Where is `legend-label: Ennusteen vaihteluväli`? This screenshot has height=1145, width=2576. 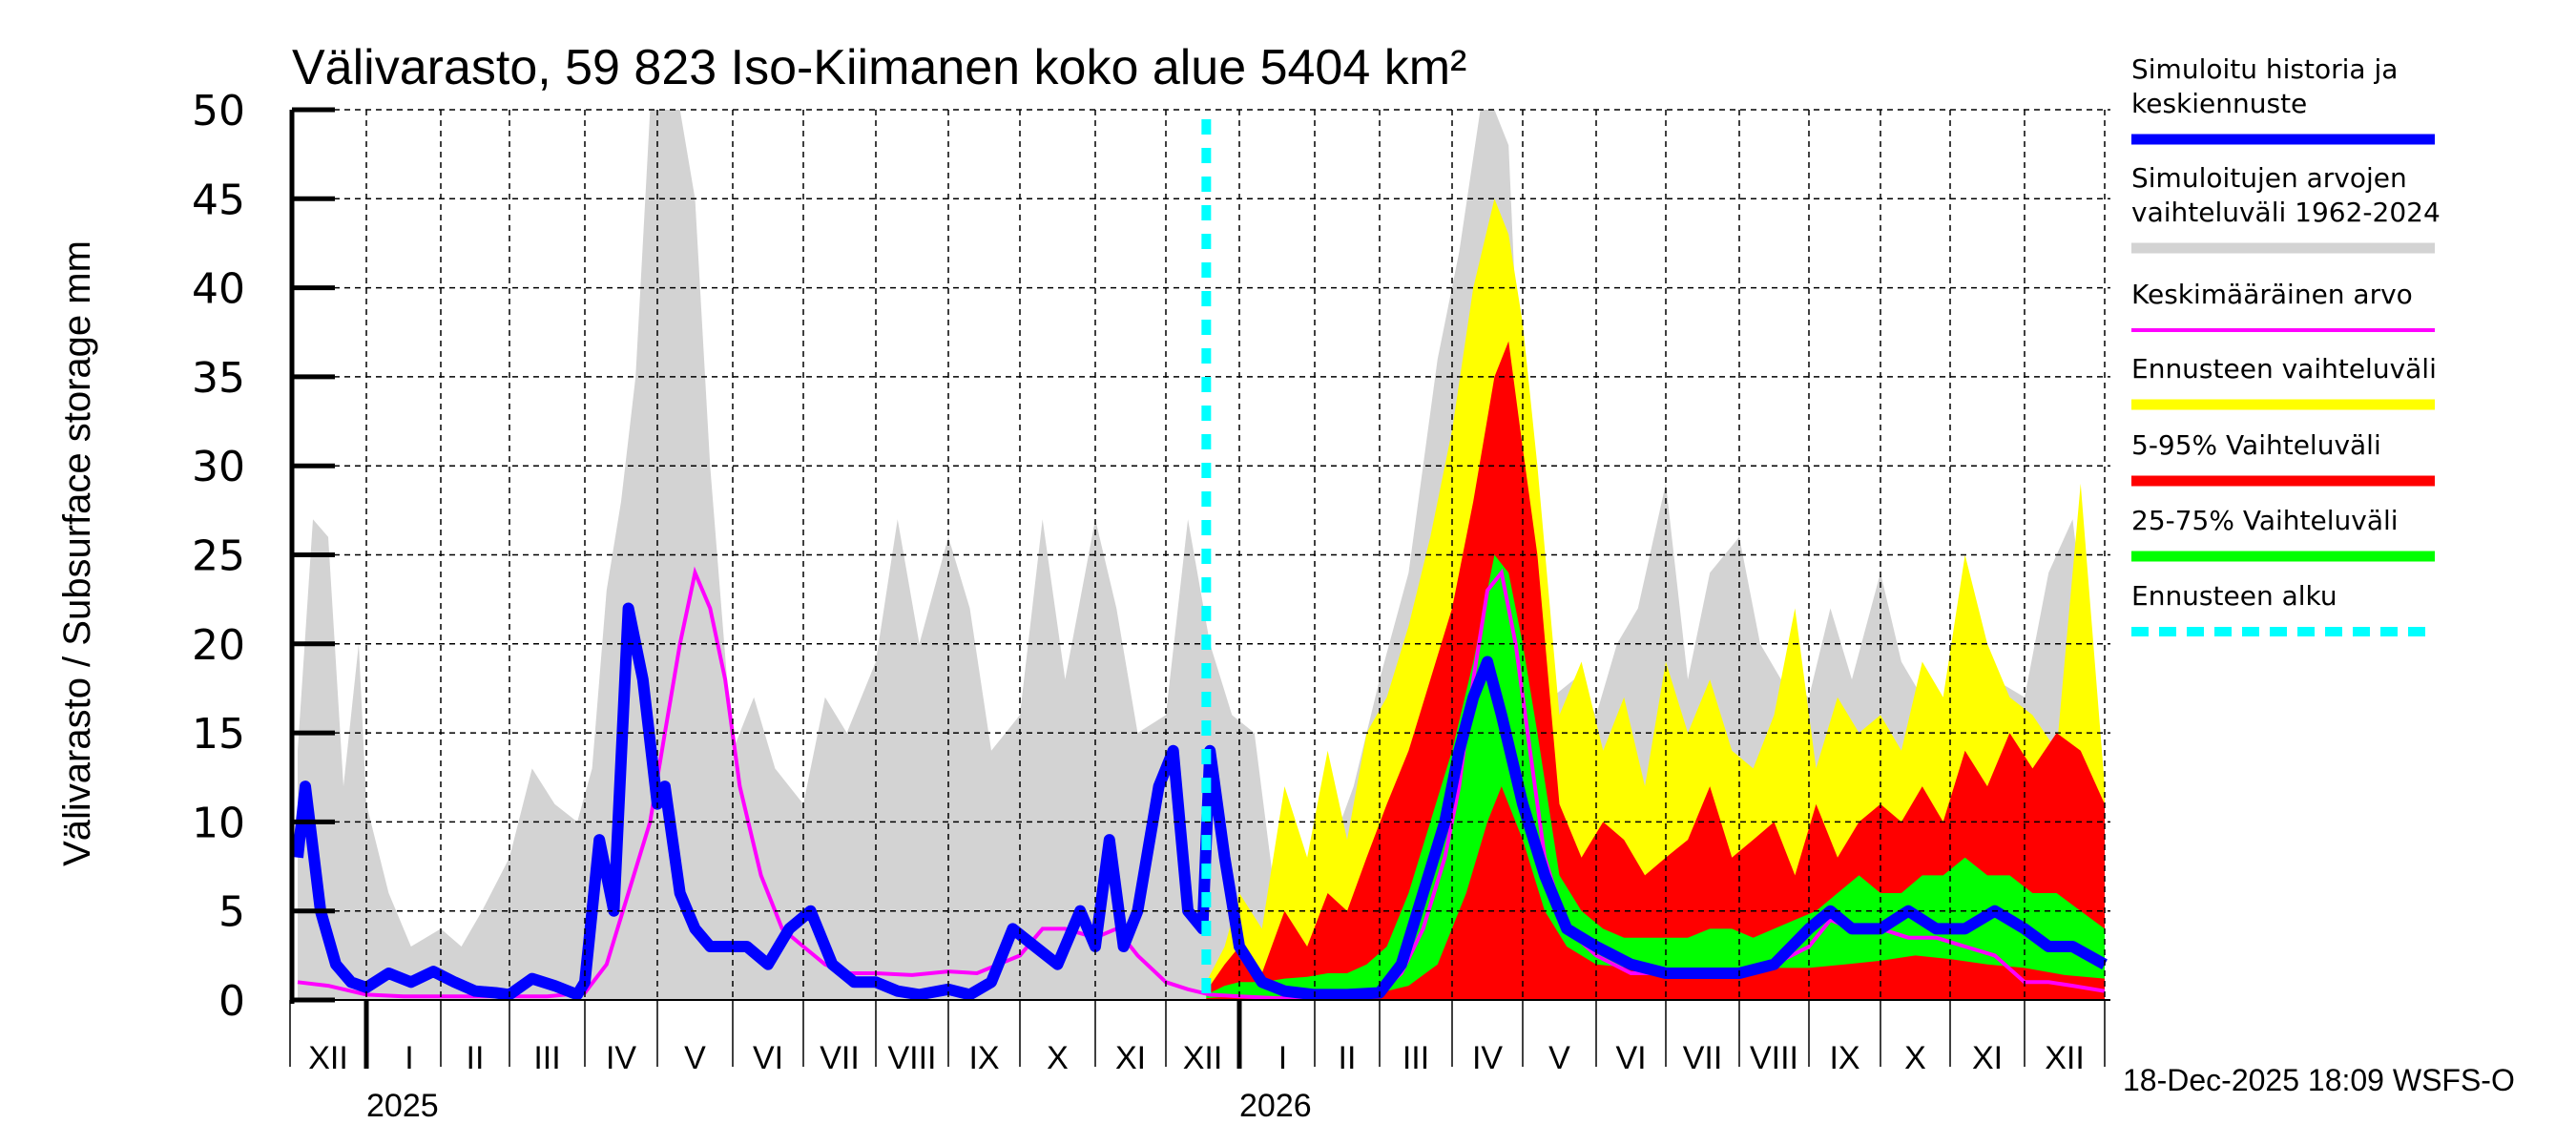 legend-label: Ennusteen vaihteluväli is located at coordinates (2284, 369).